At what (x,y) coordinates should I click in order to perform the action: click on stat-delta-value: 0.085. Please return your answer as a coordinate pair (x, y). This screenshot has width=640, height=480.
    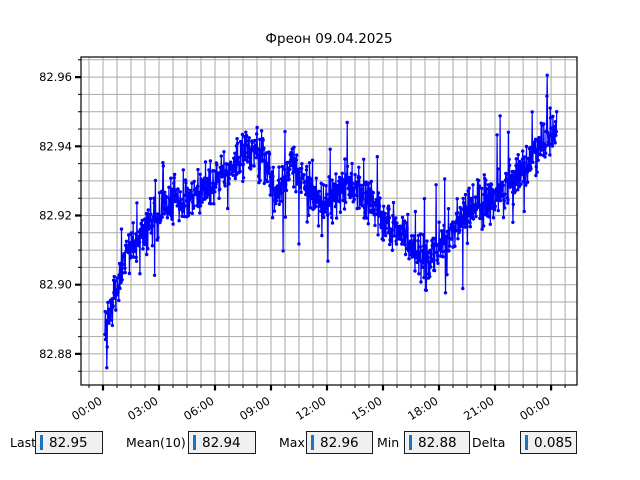
    Looking at the image, I should click on (553, 442).